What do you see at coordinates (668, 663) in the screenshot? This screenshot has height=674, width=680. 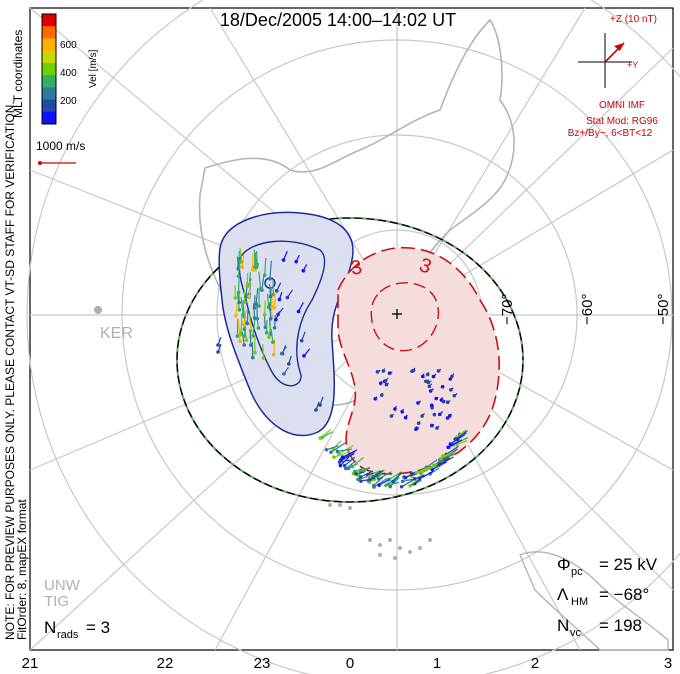 I see `mlt-tick-3: 3` at bounding box center [668, 663].